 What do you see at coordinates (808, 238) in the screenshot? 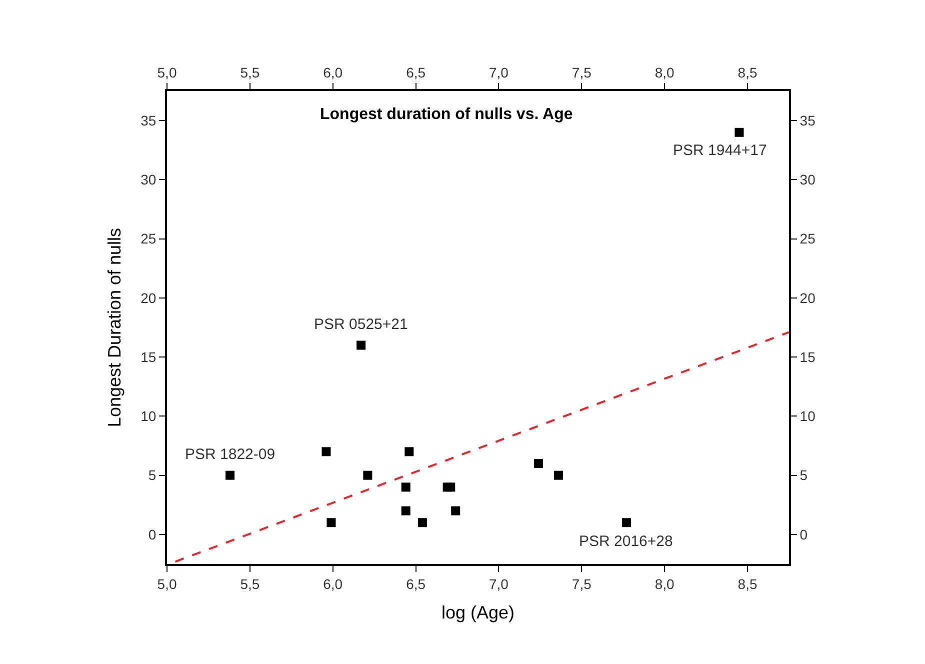
I see `y2-tick-label: 25` at bounding box center [808, 238].